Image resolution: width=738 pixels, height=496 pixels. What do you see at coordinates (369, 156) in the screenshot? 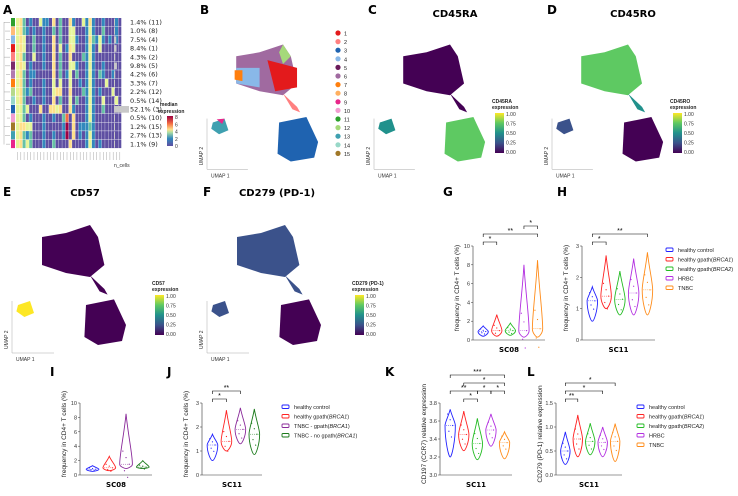
I see `umap-y-label: UMAP 2` at bounding box center [369, 156].